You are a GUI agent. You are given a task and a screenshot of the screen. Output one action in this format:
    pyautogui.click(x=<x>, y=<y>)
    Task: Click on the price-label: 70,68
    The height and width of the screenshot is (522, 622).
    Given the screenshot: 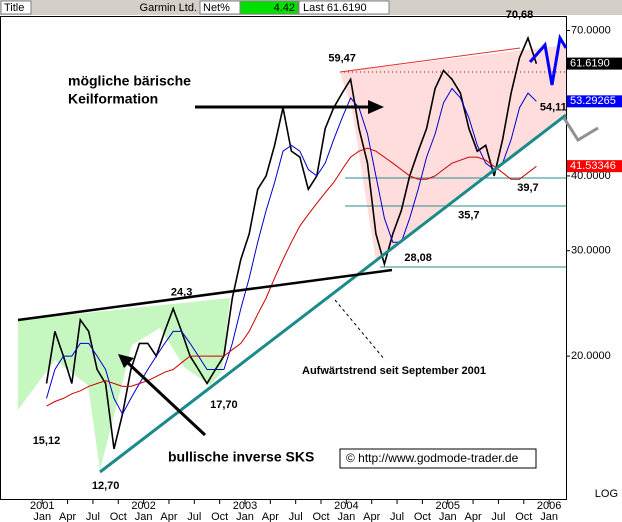 What is the action you would take?
    pyautogui.click(x=520, y=15)
    